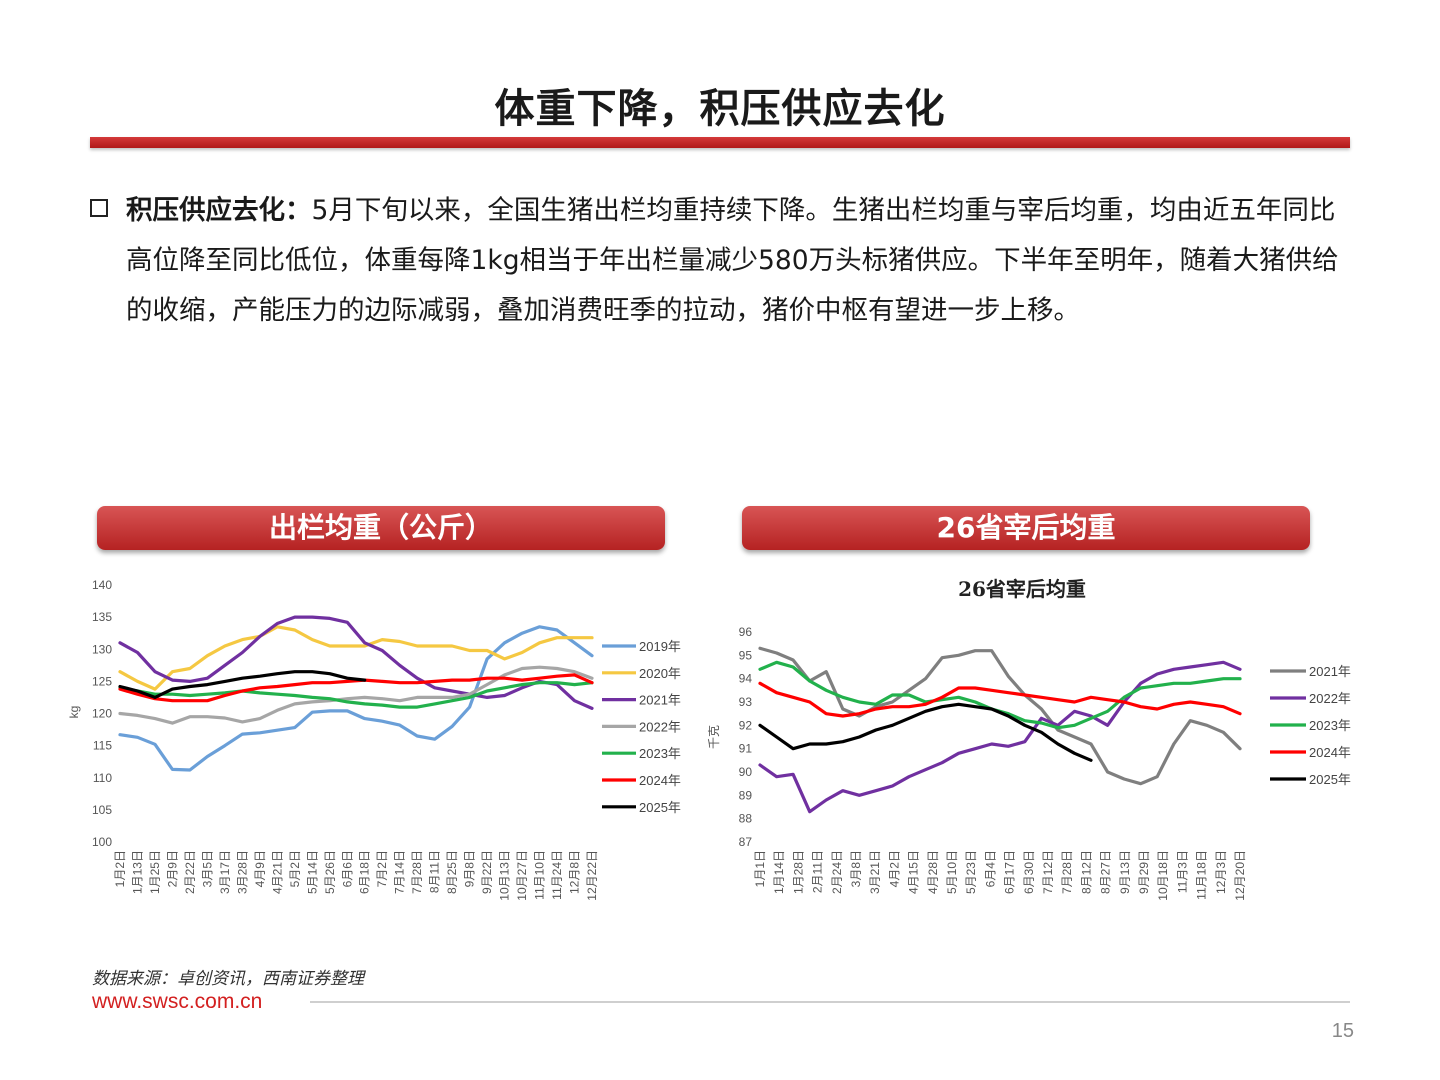  I want to click on x-tick-label: 9月13日, so click(1125, 872).